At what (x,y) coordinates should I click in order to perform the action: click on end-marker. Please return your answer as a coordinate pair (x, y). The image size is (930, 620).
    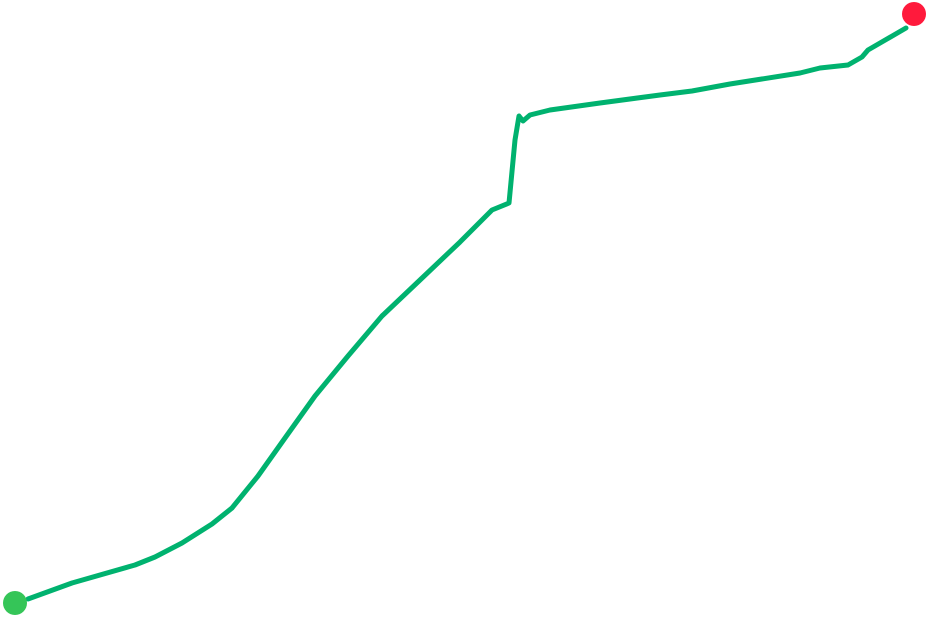
    Looking at the image, I should click on (914, 14).